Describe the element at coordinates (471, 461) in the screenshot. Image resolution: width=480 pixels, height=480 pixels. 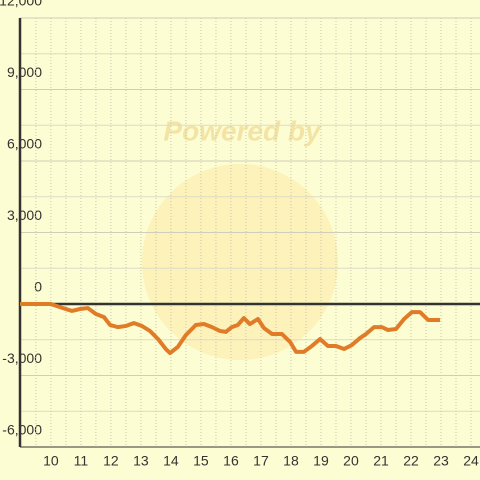
I see `x-tick-label: 24` at that location.